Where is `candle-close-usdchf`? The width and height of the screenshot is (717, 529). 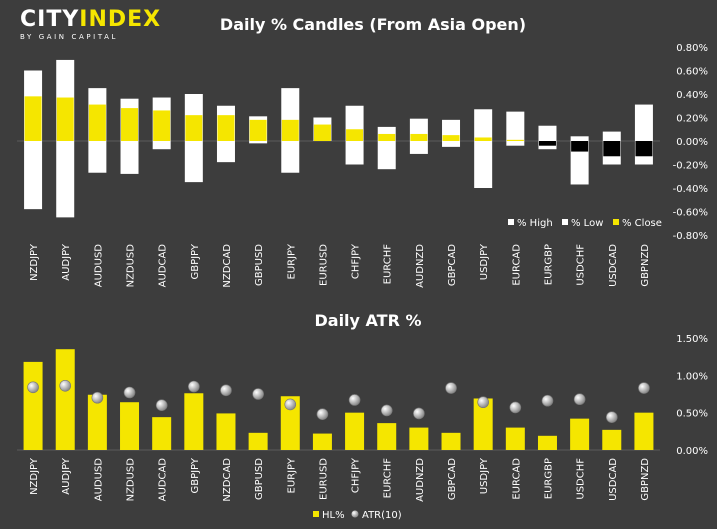 candle-close-usdchf is located at coordinates (580, 146).